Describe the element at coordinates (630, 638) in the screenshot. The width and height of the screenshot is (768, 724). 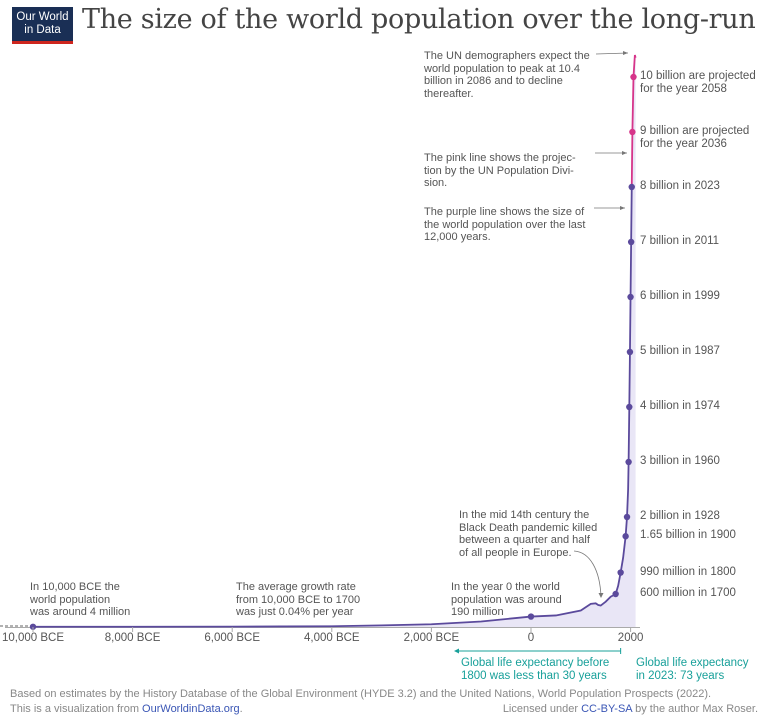
I see `x-tick-label: 2000` at that location.